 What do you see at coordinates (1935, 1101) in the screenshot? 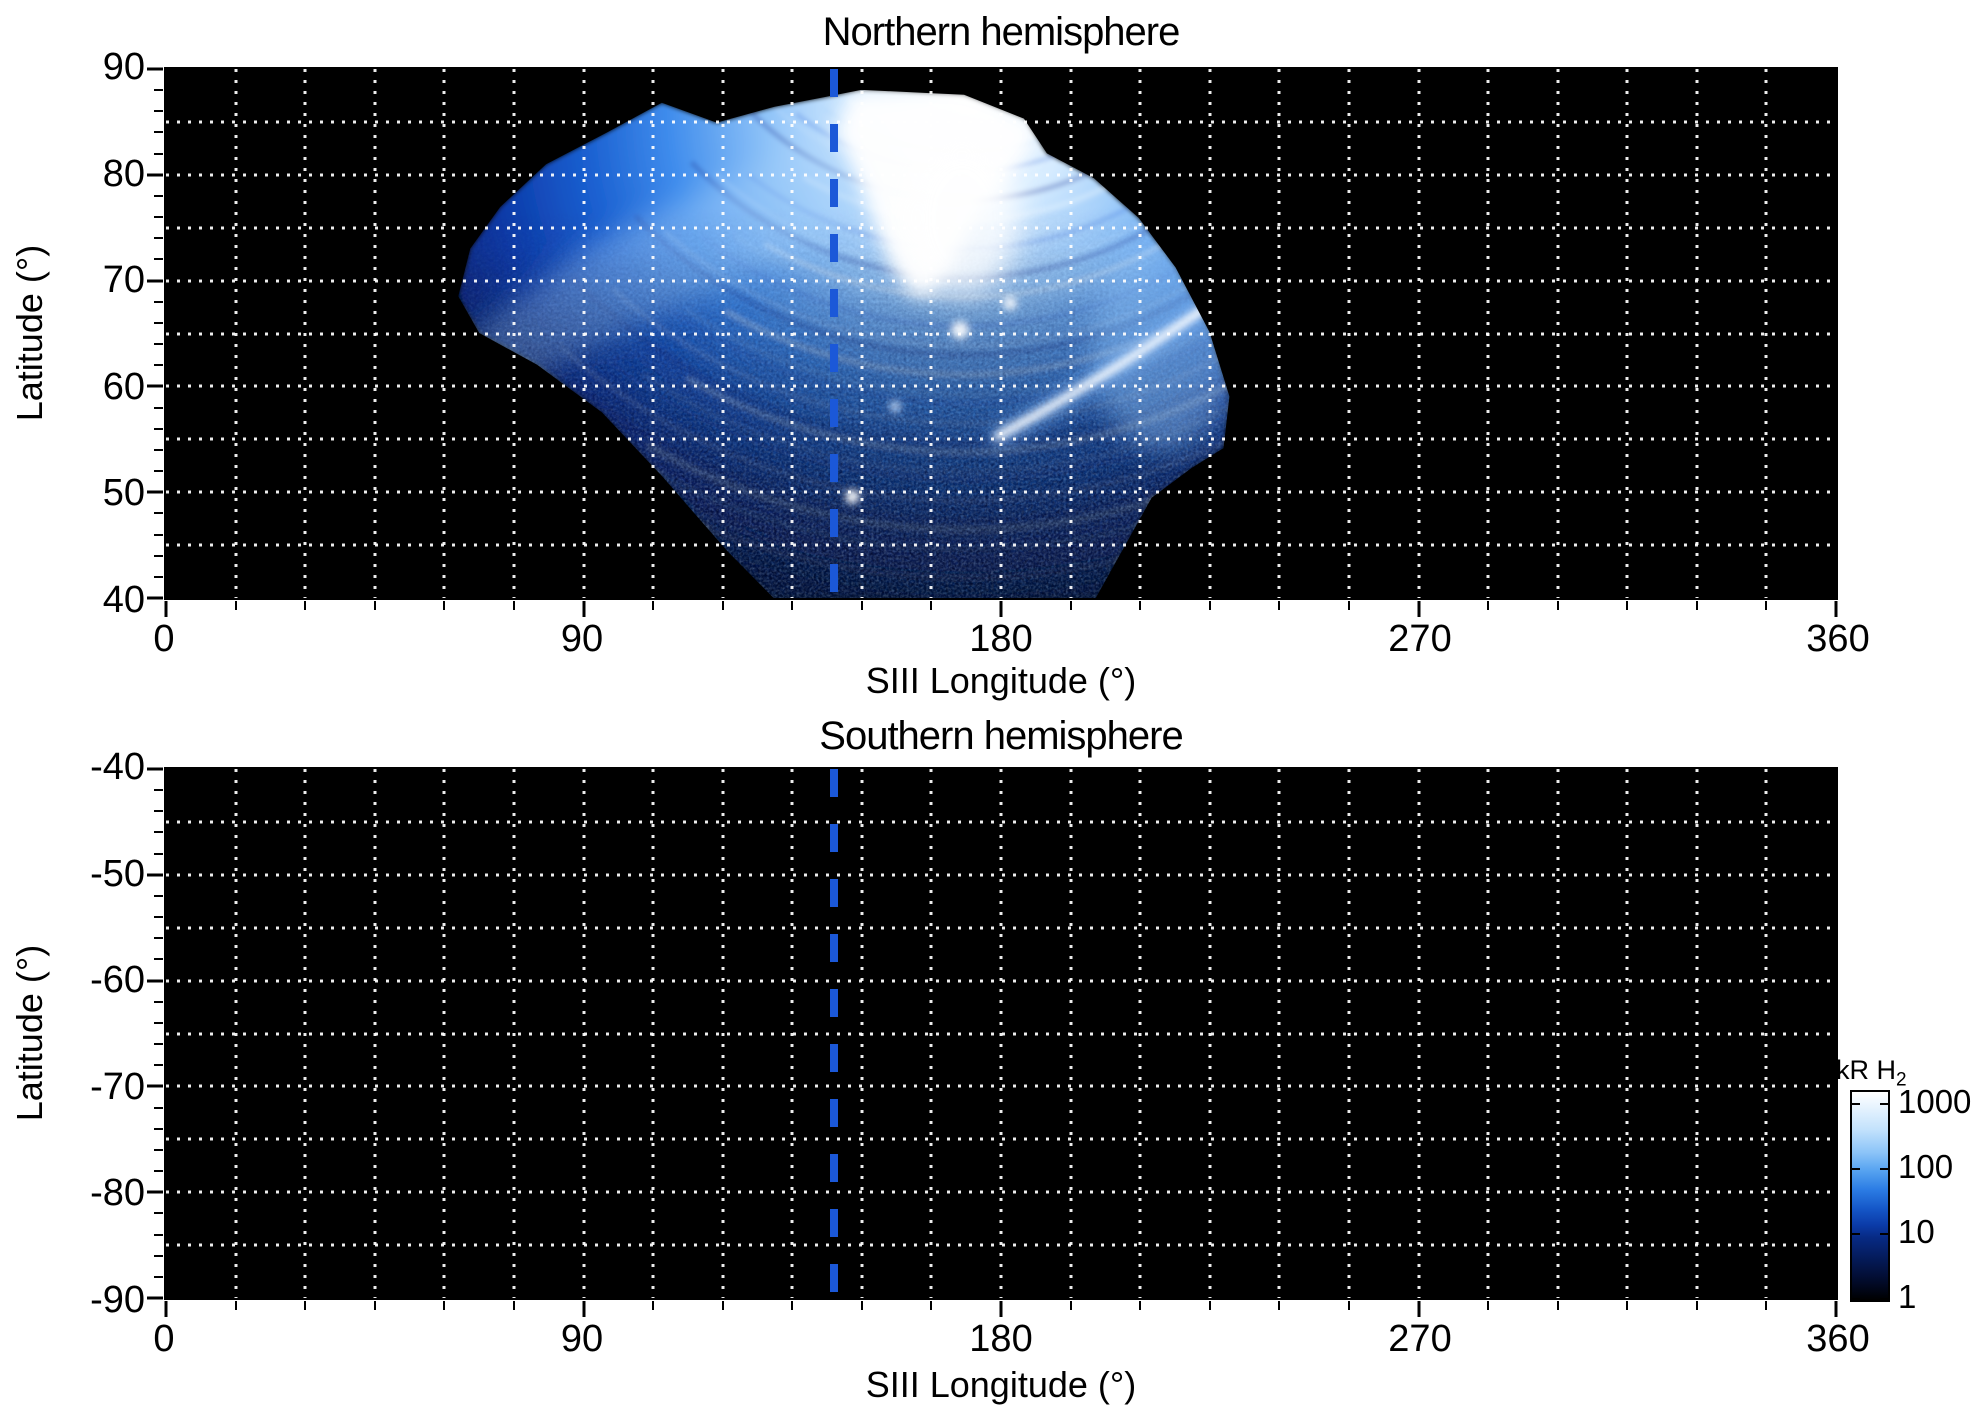
I see `colorbar-tick-label: 1000` at bounding box center [1935, 1101].